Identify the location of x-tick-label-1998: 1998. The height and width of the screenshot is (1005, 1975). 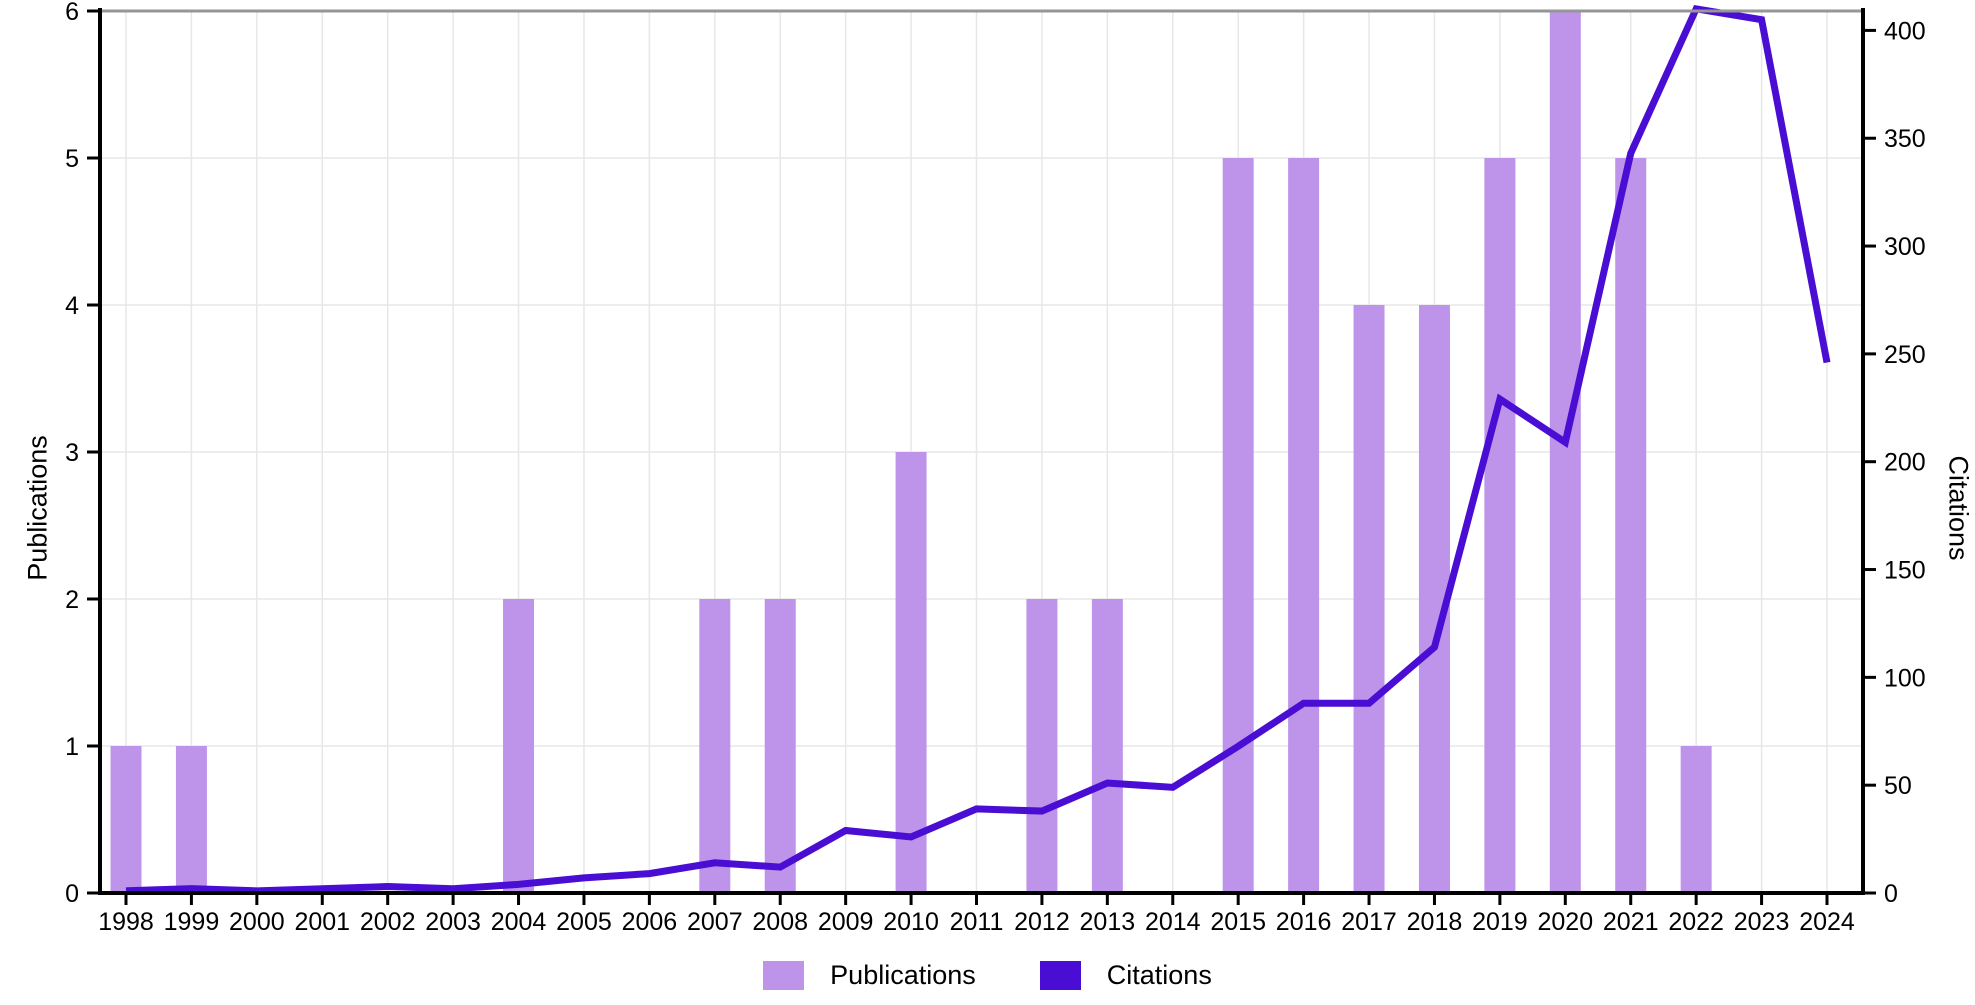
(126, 922).